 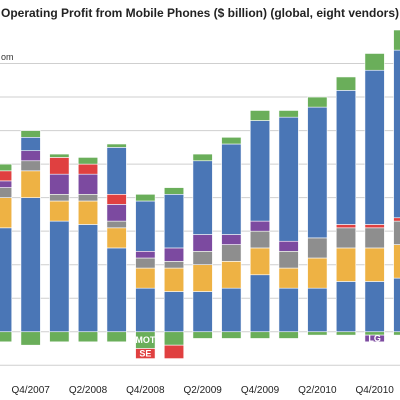 What do you see at coordinates (7, 57) in the screenshot?
I see `legend-fragment: om` at bounding box center [7, 57].